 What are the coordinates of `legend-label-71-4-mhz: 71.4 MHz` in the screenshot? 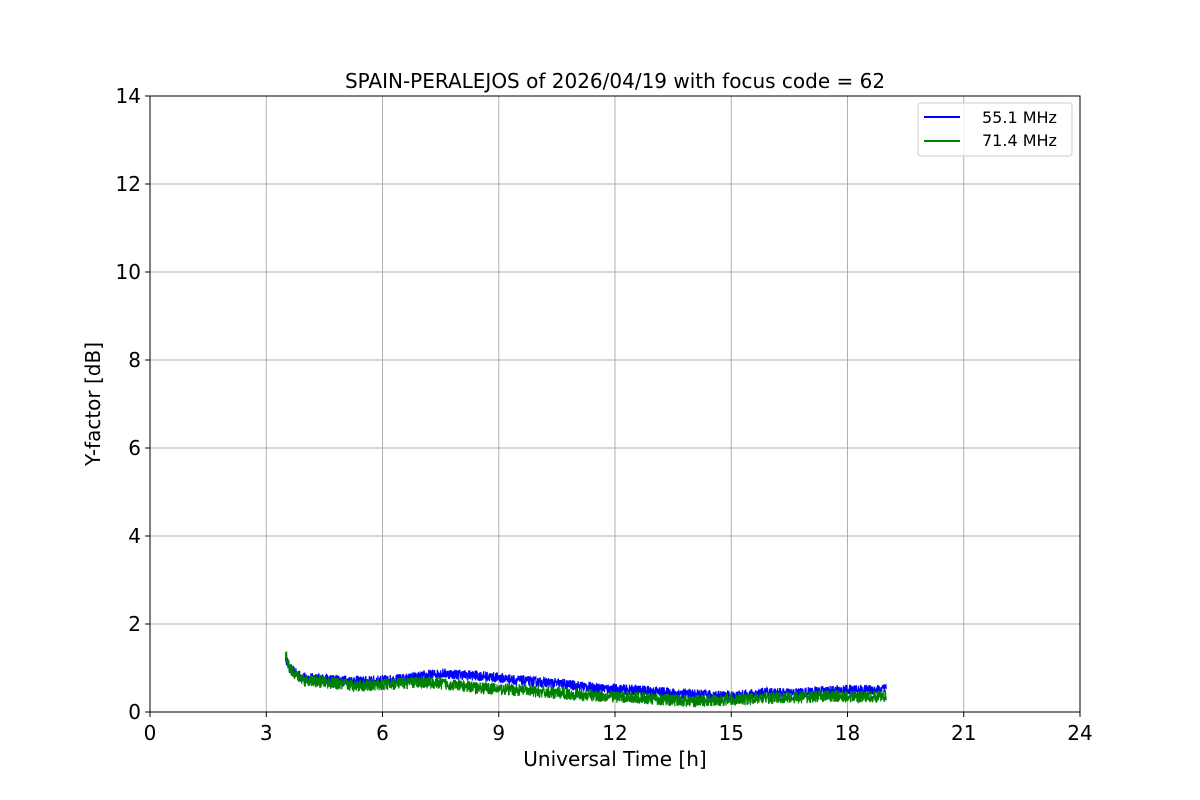 It's located at (1019, 140).